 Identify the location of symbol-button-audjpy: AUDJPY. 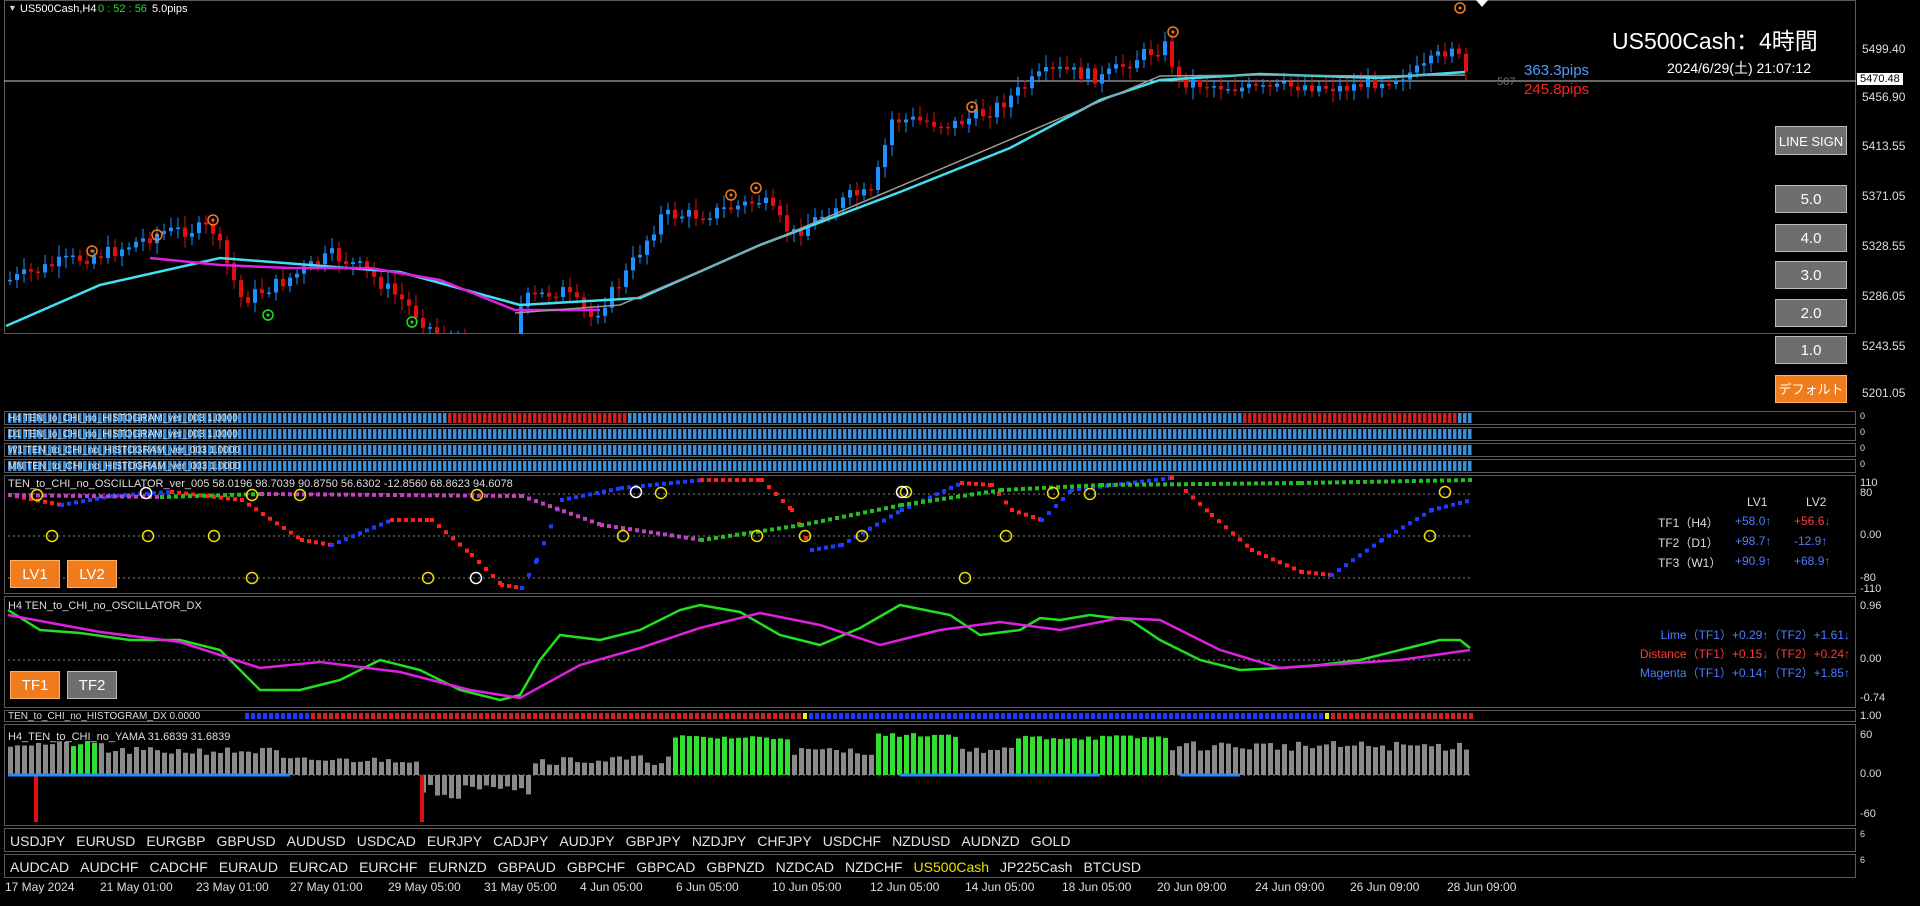
(587, 841).